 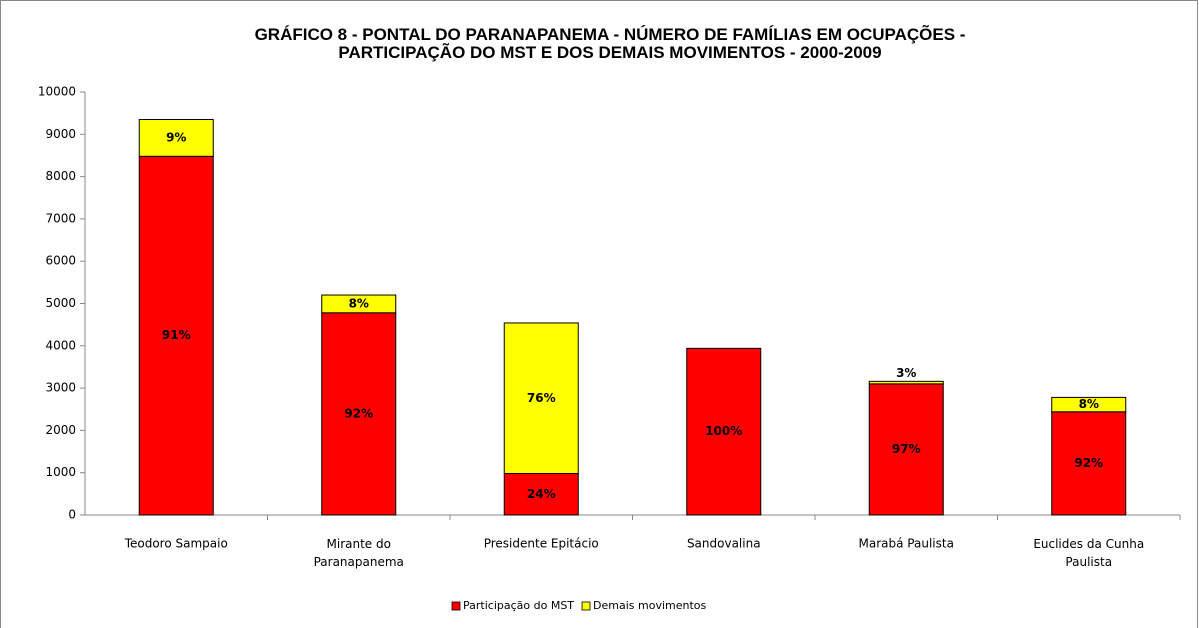 I want to click on data-label: 76%, so click(x=541, y=398).